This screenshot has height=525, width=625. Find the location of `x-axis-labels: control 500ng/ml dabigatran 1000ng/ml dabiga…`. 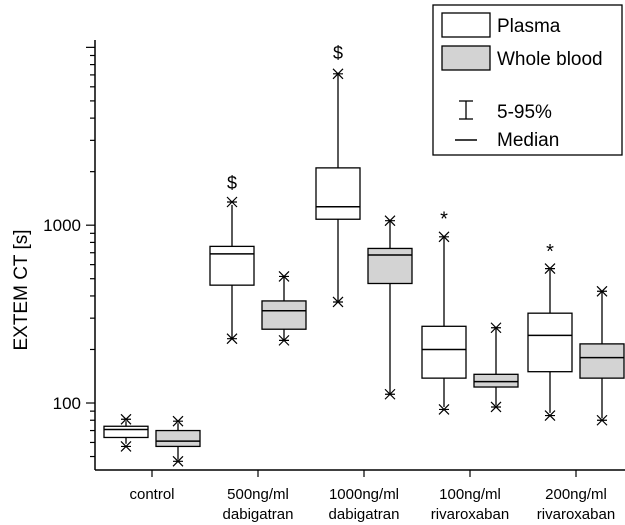

x-axis-labels: control 500ng/ml dabigatran 1000ng/ml dabiga… is located at coordinates (372, 496).